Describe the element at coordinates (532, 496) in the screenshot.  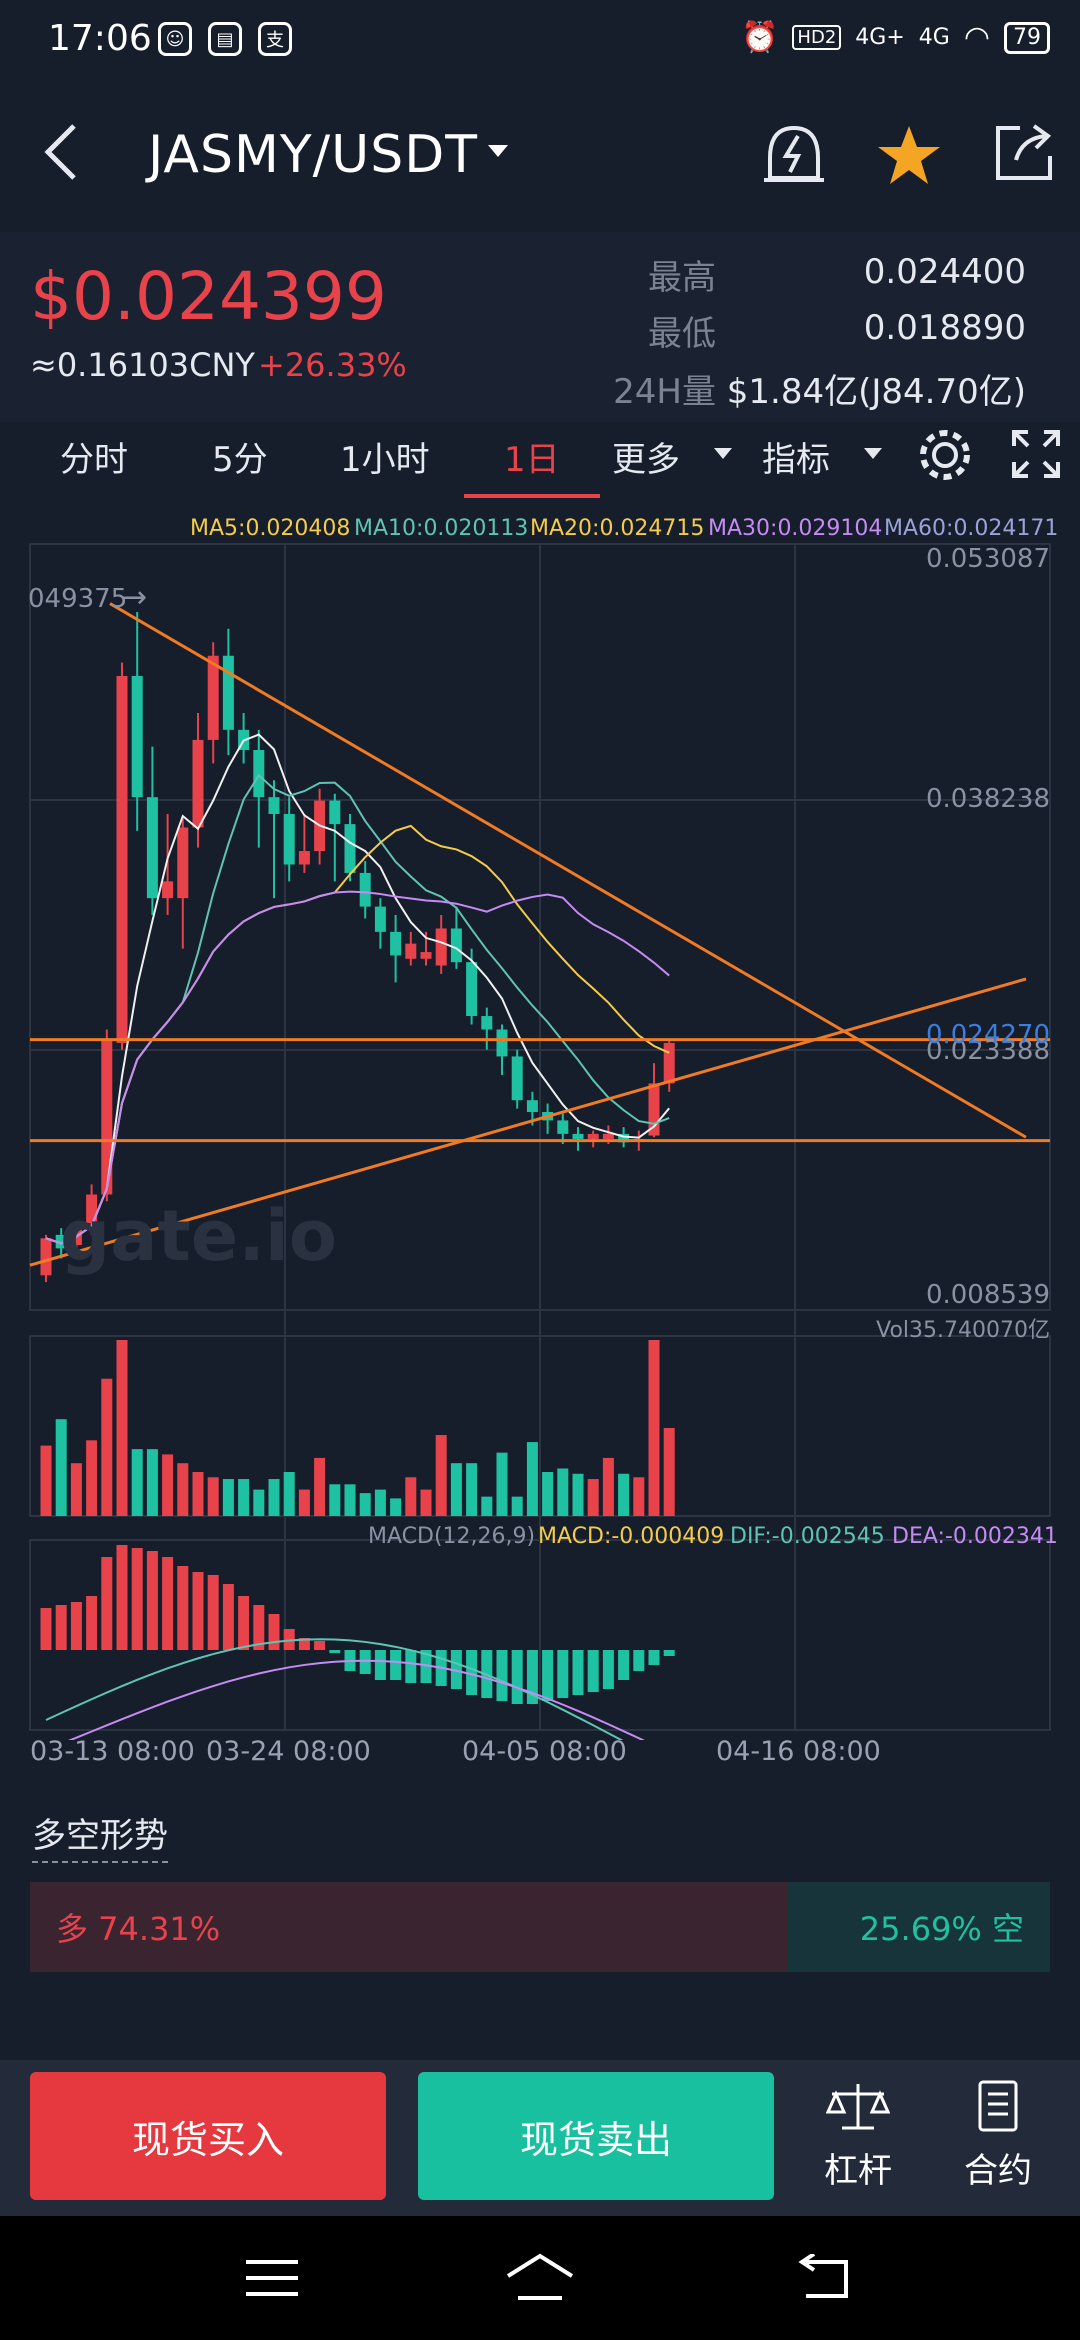
I see `active-tab-indicator` at that location.